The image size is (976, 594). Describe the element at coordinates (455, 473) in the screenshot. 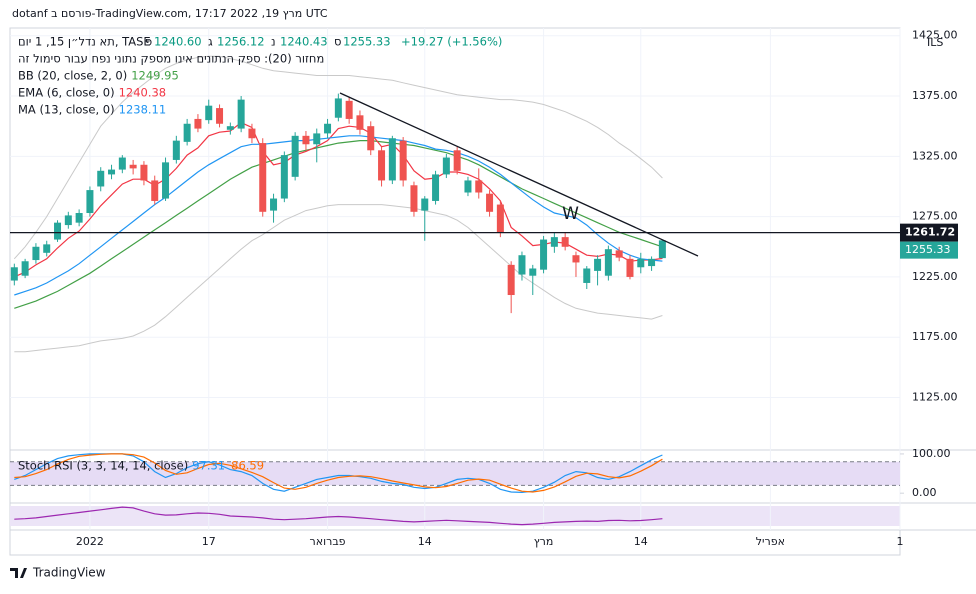

I see `stoch-band` at that location.